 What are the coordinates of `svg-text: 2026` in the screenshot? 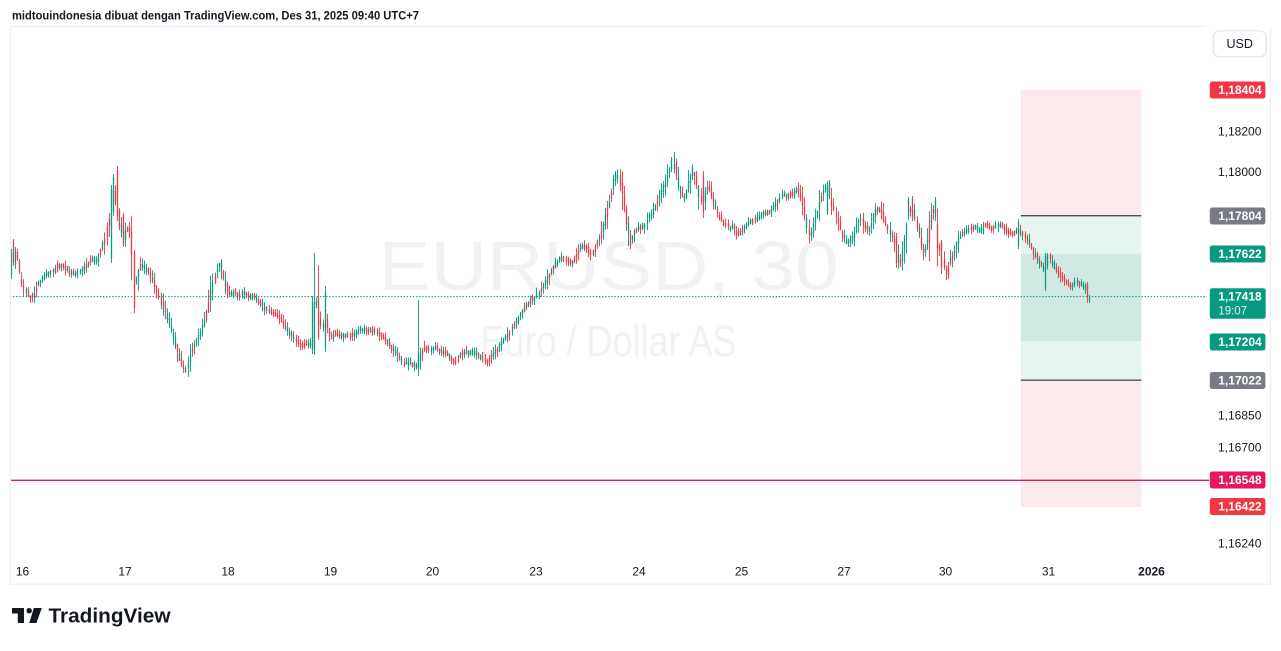 It's located at (1151, 572).